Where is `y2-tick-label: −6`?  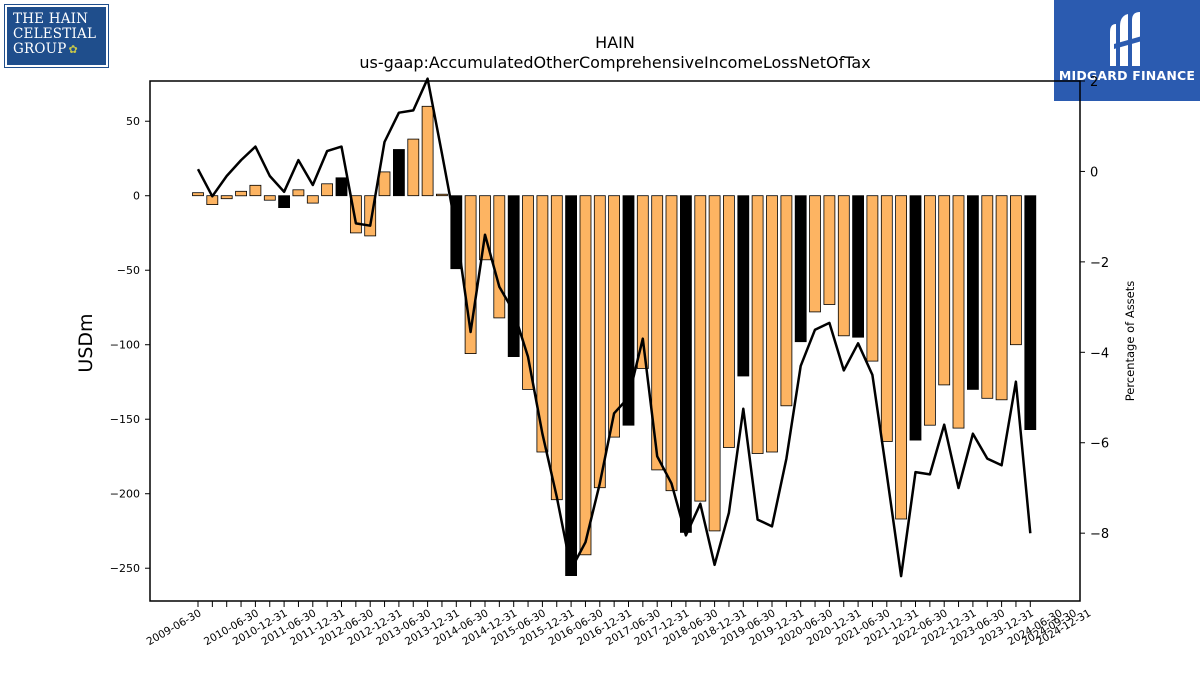 y2-tick-label: −6 is located at coordinates (1099, 444).